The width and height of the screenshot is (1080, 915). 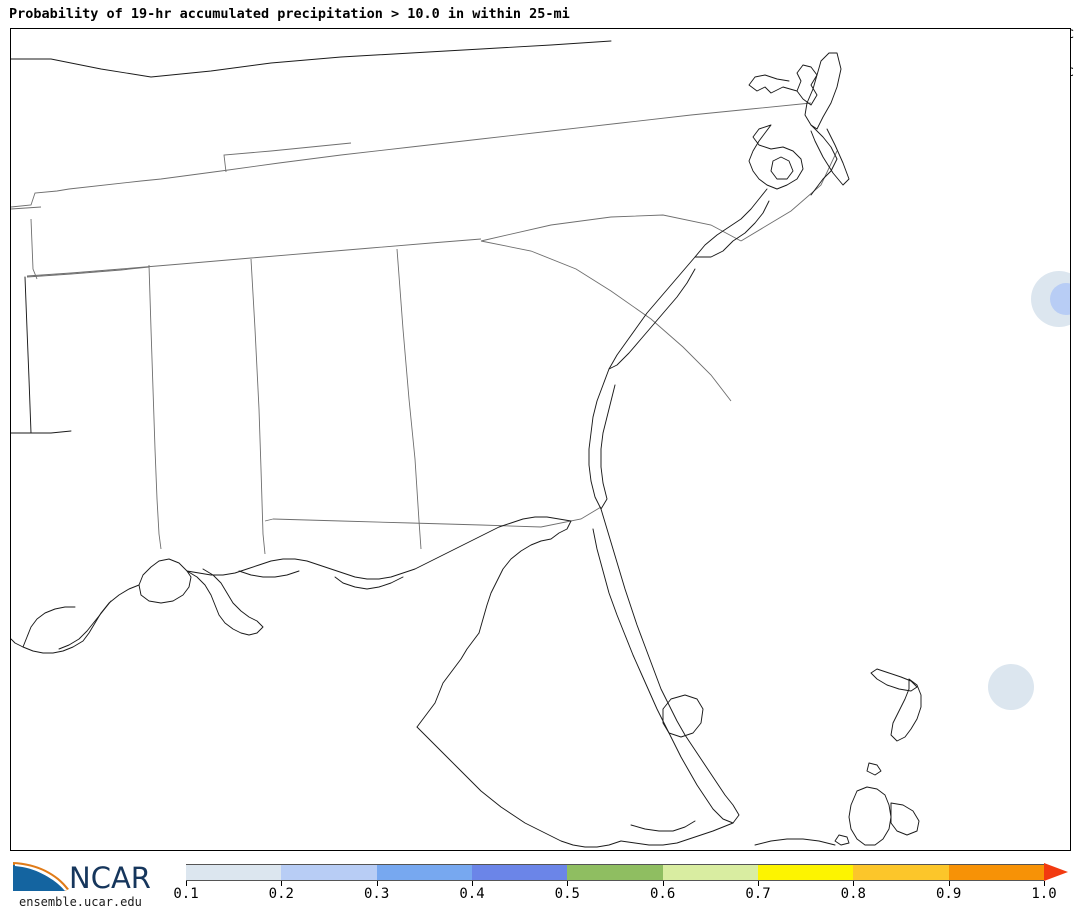 I want to click on state-border-la-ar, so click(x=88, y=272).